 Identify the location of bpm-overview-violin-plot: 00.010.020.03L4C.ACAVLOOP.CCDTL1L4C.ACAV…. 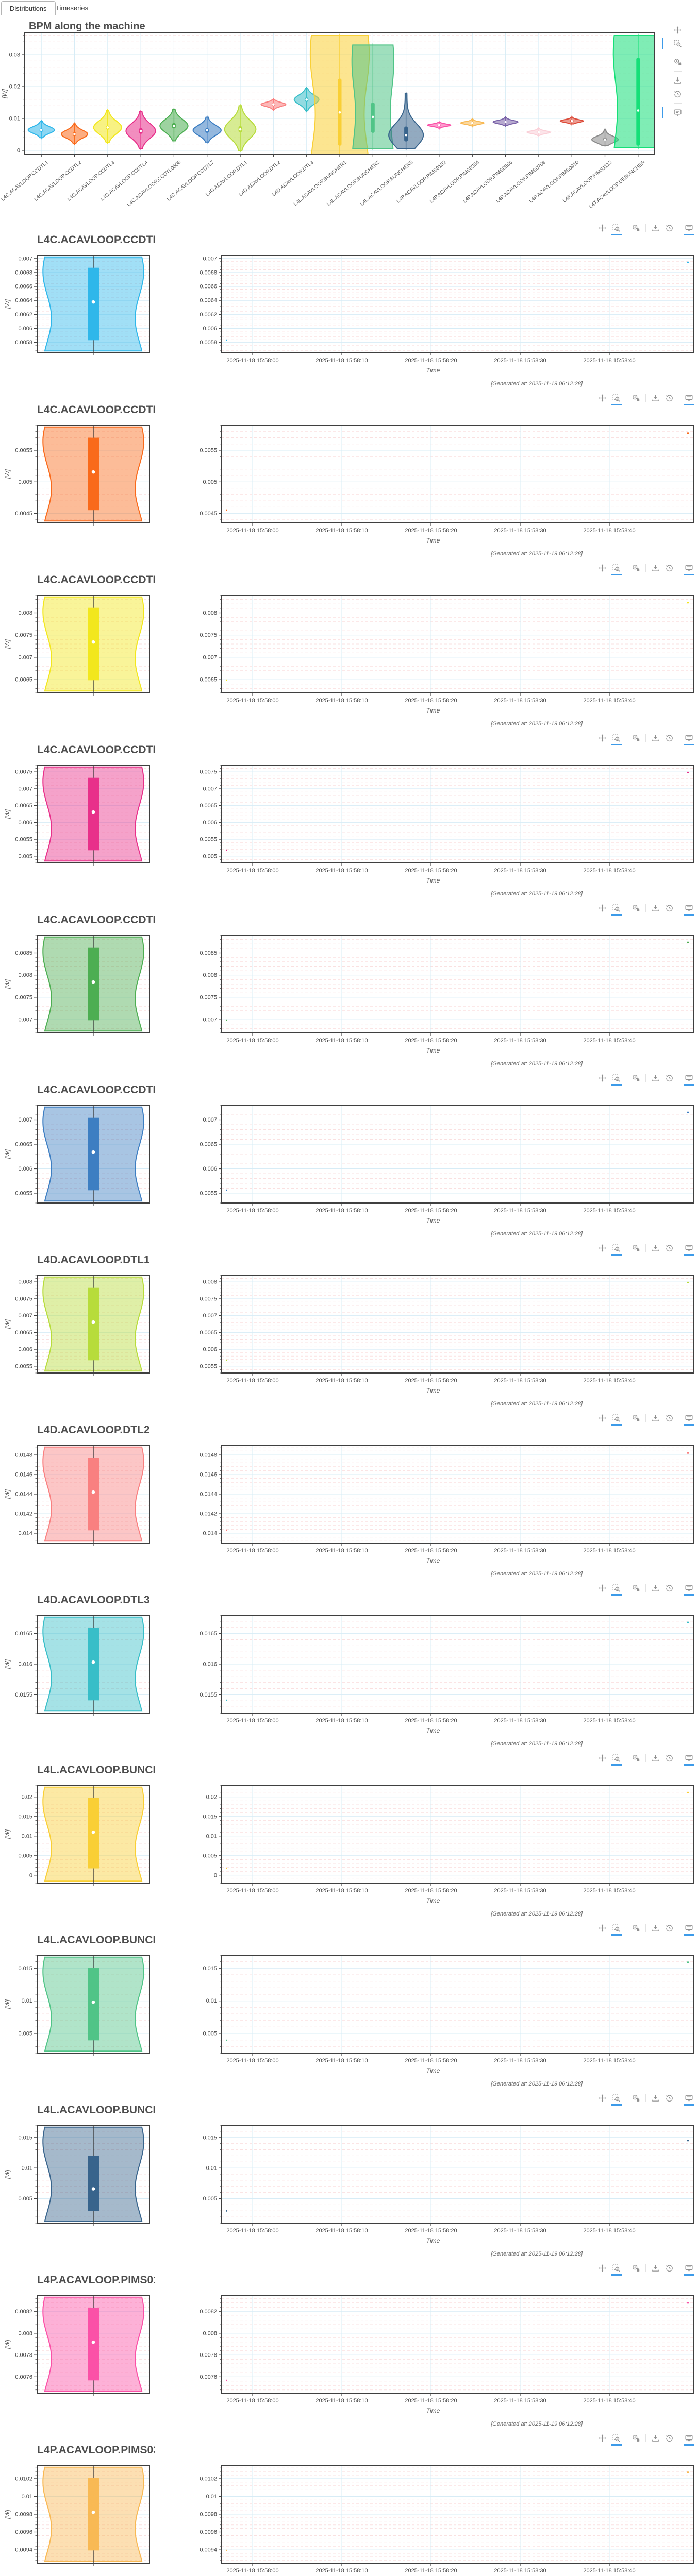
(349, 121).